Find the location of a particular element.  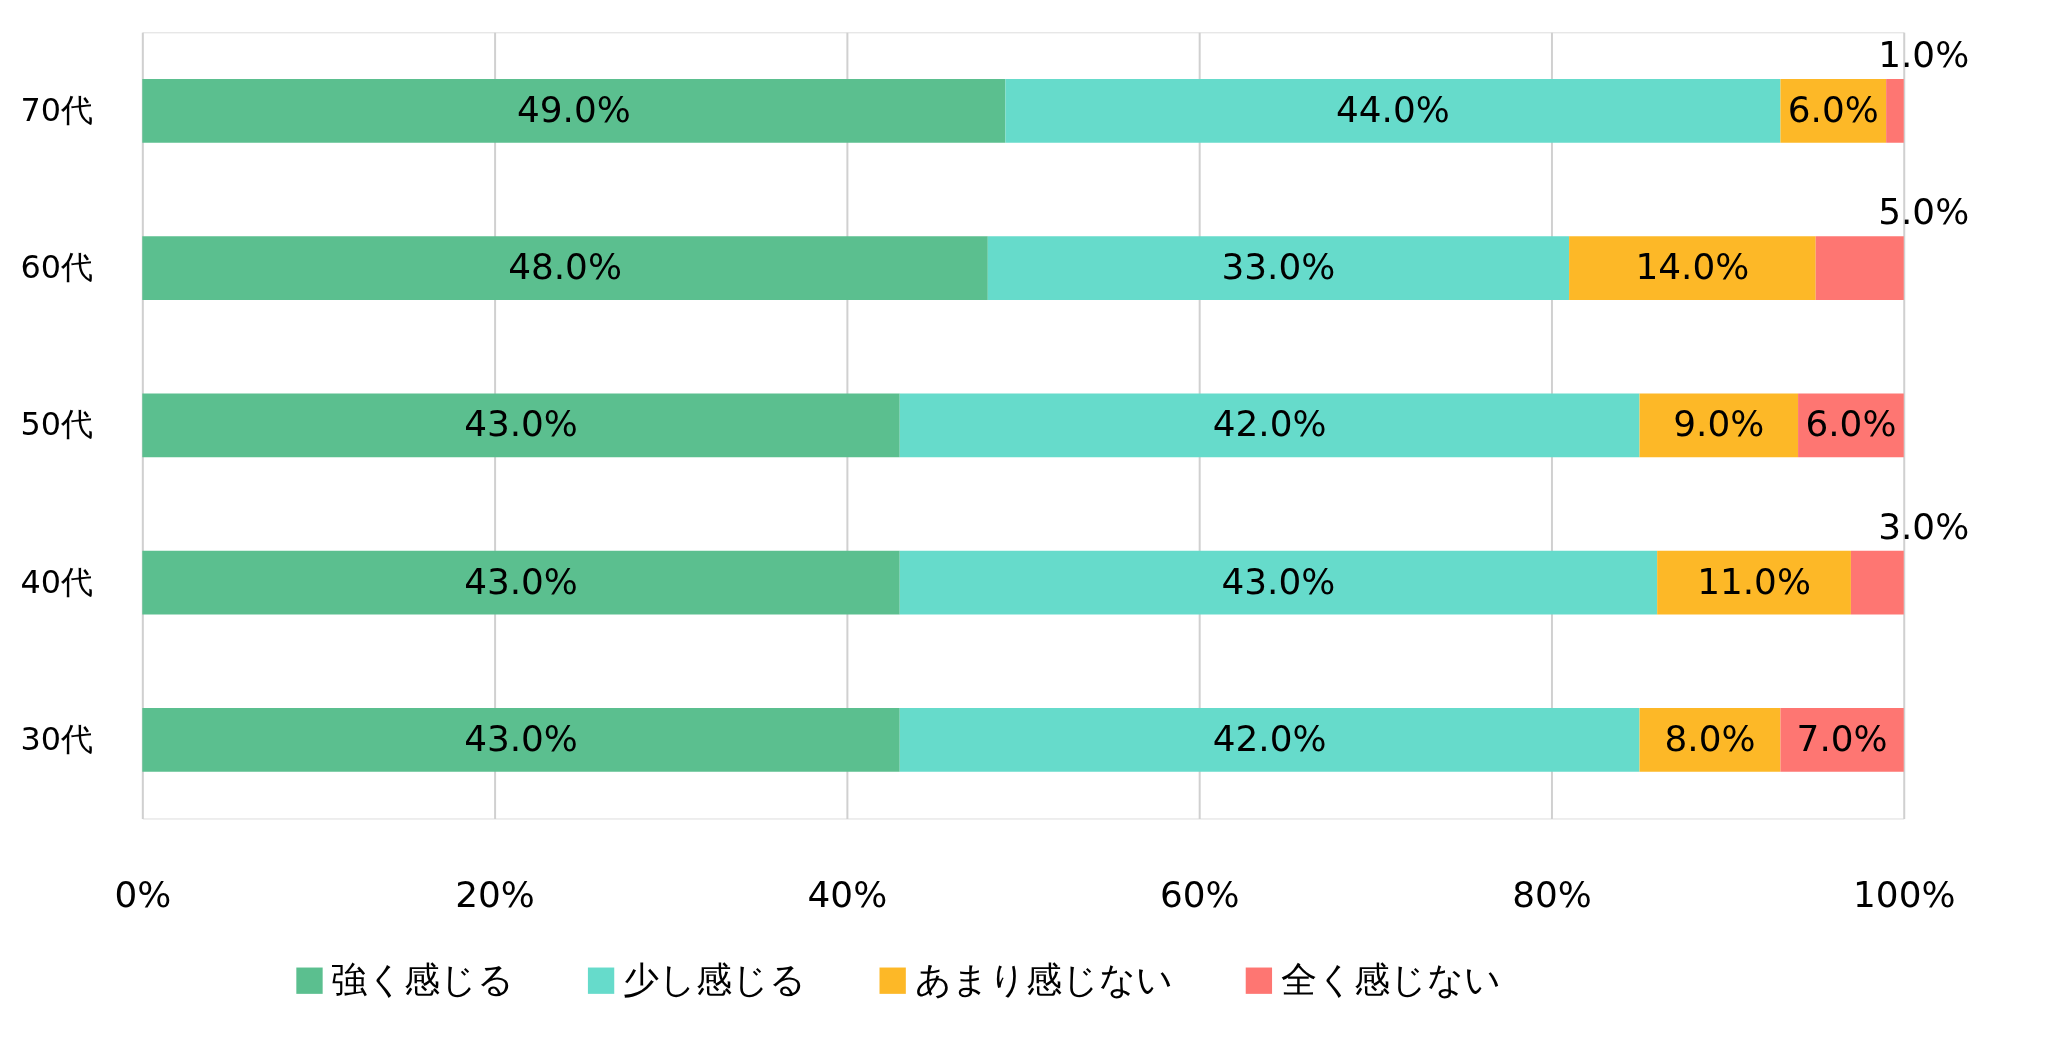

data-label: 49.0% is located at coordinates (573, 109).